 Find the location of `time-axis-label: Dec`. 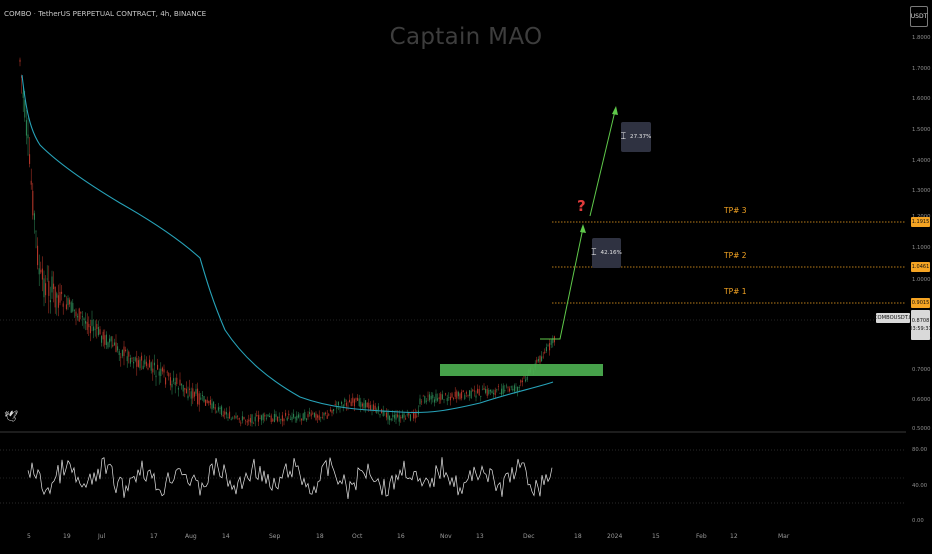

time-axis-label: Dec is located at coordinates (529, 536).